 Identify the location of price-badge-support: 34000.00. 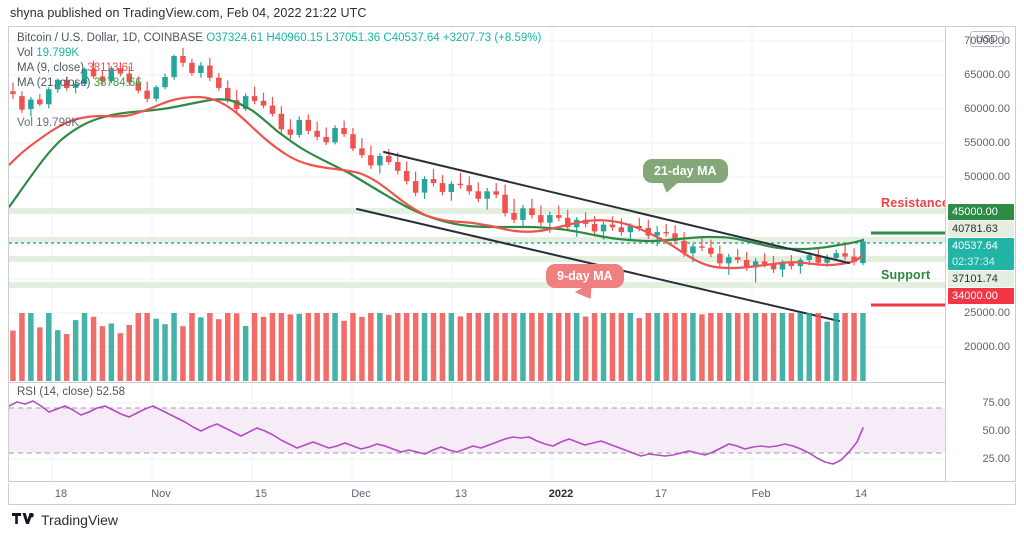
(981, 296).